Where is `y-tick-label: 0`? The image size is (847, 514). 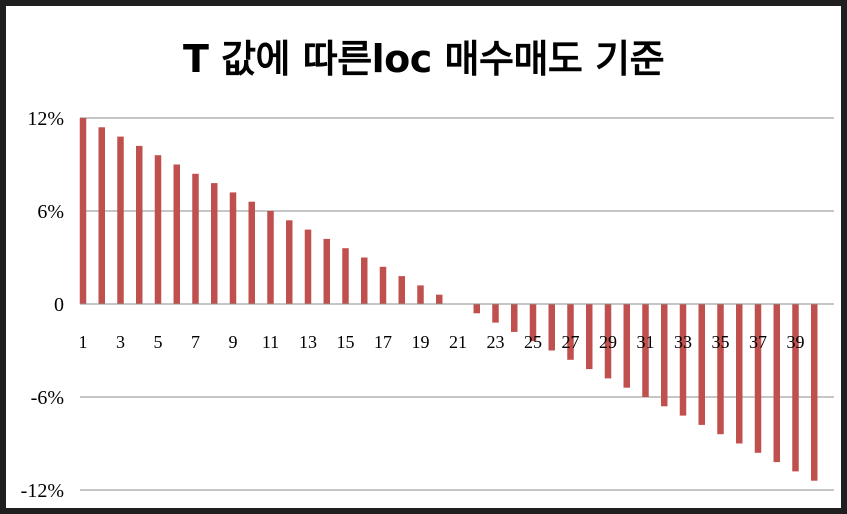 y-tick-label: 0 is located at coordinates (59, 305).